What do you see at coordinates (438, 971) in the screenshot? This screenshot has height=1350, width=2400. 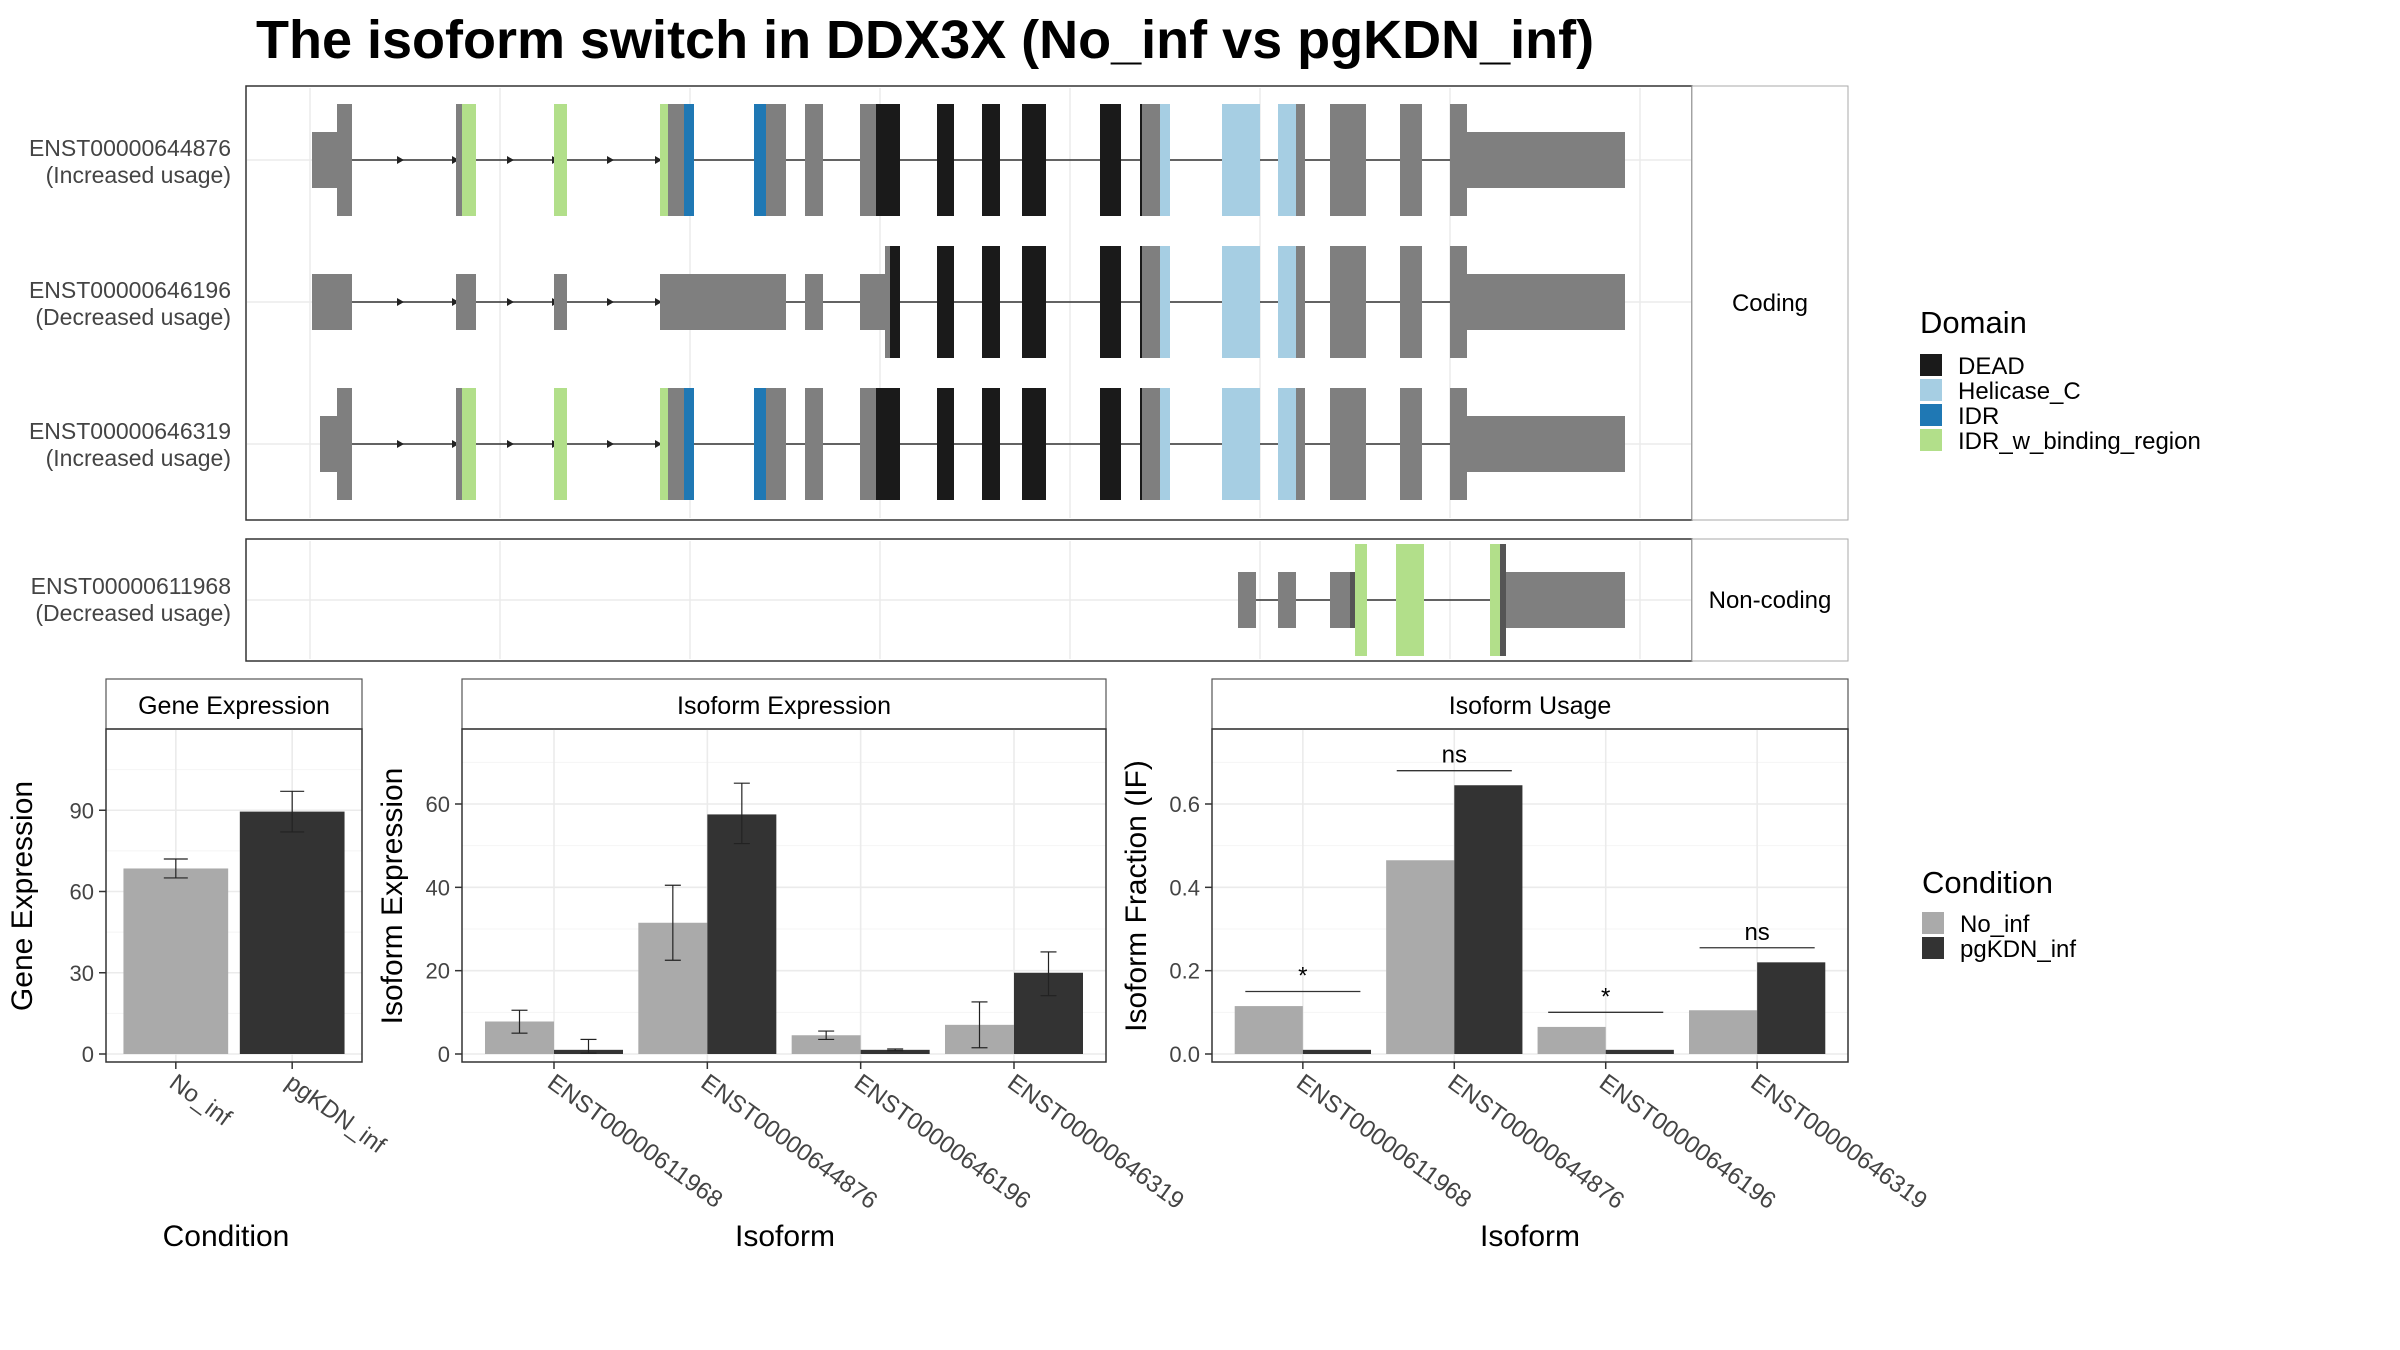 I see `y-tick-label: 20` at bounding box center [438, 971].